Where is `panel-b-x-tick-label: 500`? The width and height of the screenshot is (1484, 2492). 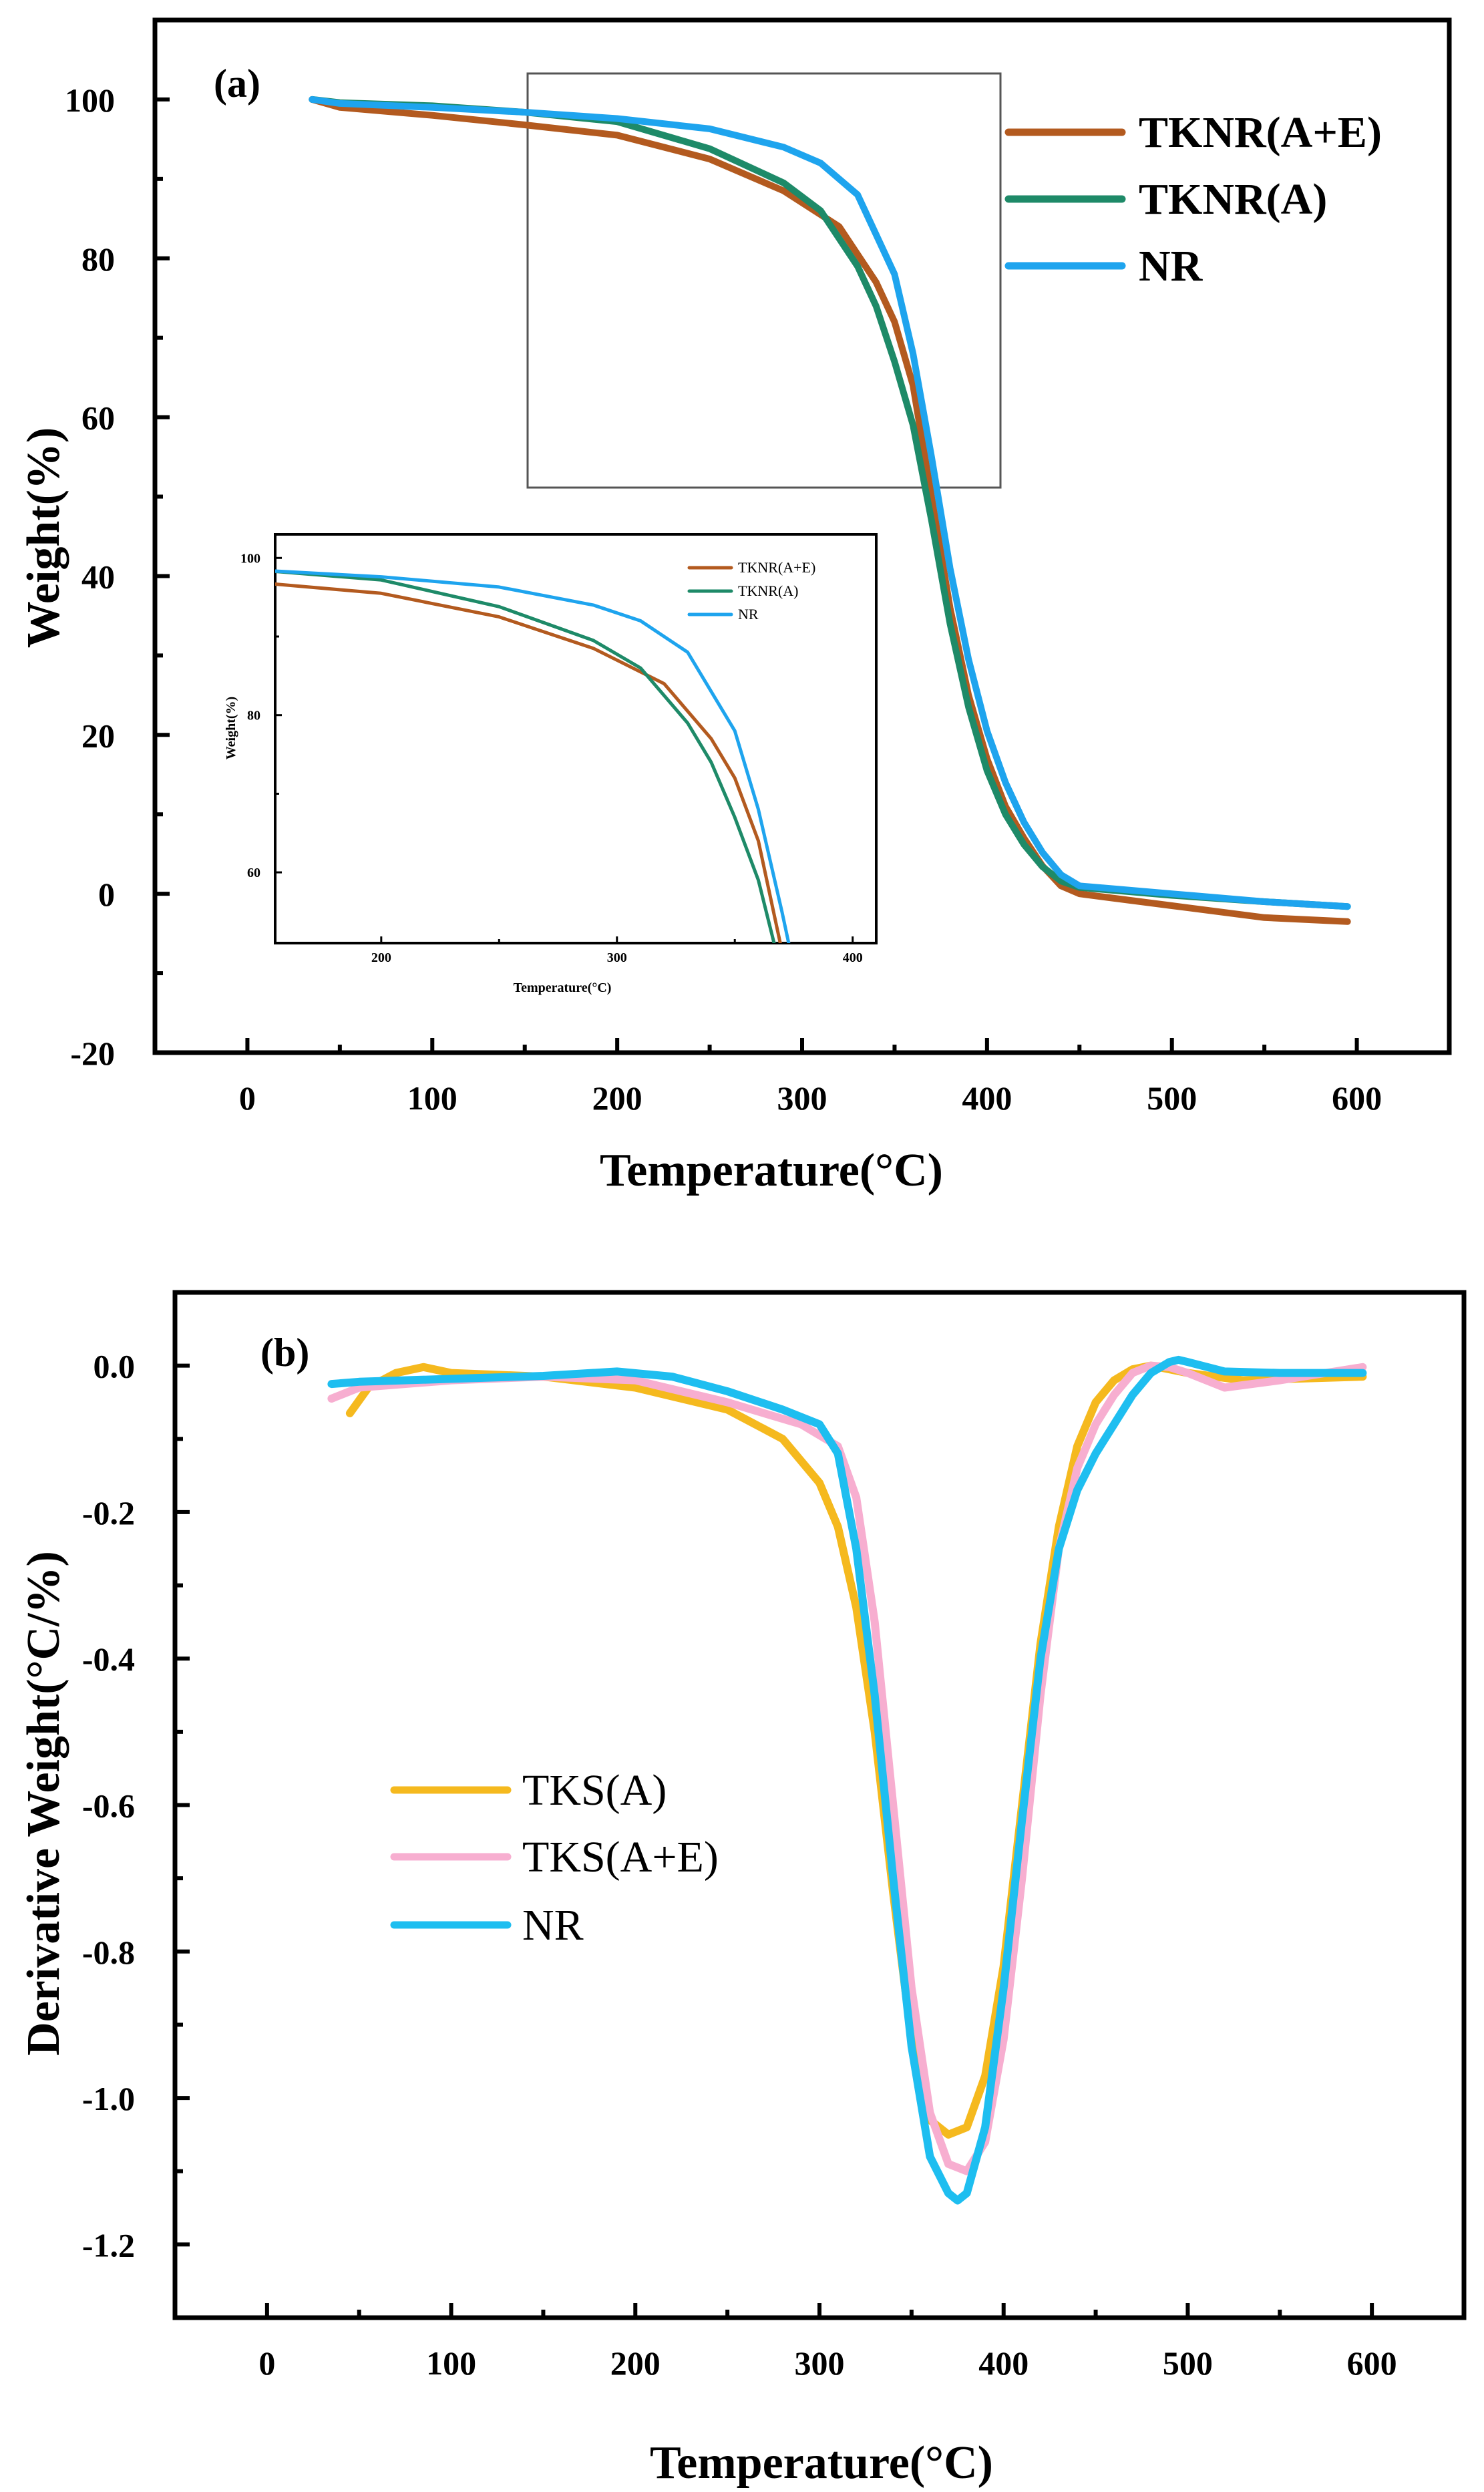
panel-b-x-tick-label: 500 is located at coordinates (1188, 2363).